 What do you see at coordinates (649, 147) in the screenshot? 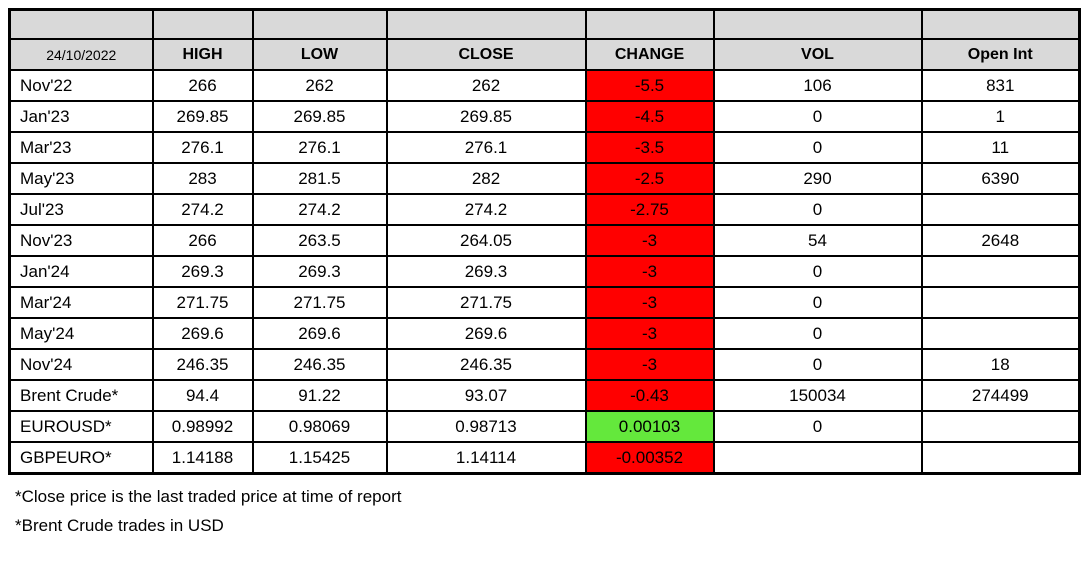
I see `change-cell: -3.5` at bounding box center [649, 147].